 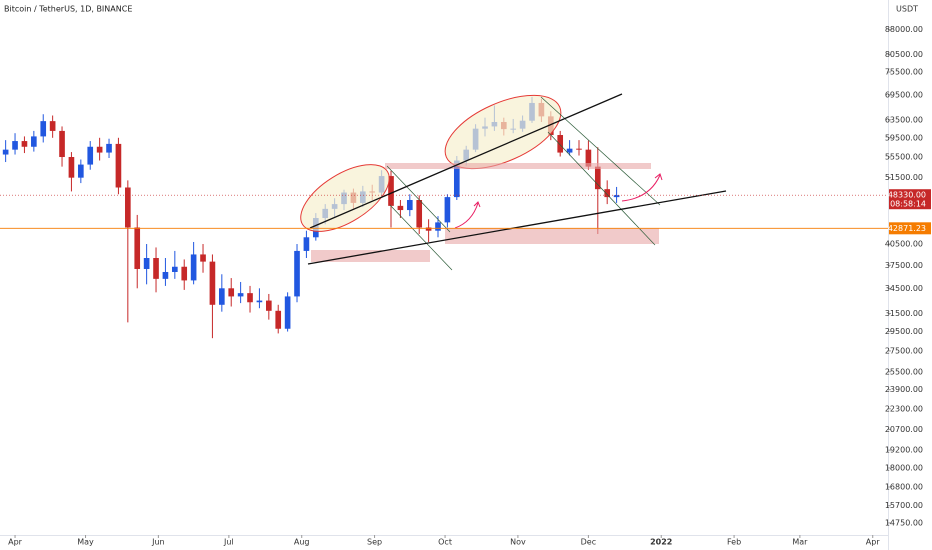 What do you see at coordinates (904, 313) in the screenshot?
I see `y-tick-label: 31500.00` at bounding box center [904, 313].